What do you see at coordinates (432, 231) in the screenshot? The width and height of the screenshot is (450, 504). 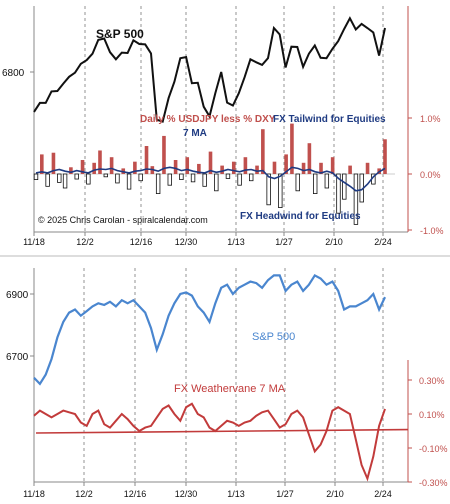 I see `top-right-tick-label: -1.0%` at bounding box center [432, 231].